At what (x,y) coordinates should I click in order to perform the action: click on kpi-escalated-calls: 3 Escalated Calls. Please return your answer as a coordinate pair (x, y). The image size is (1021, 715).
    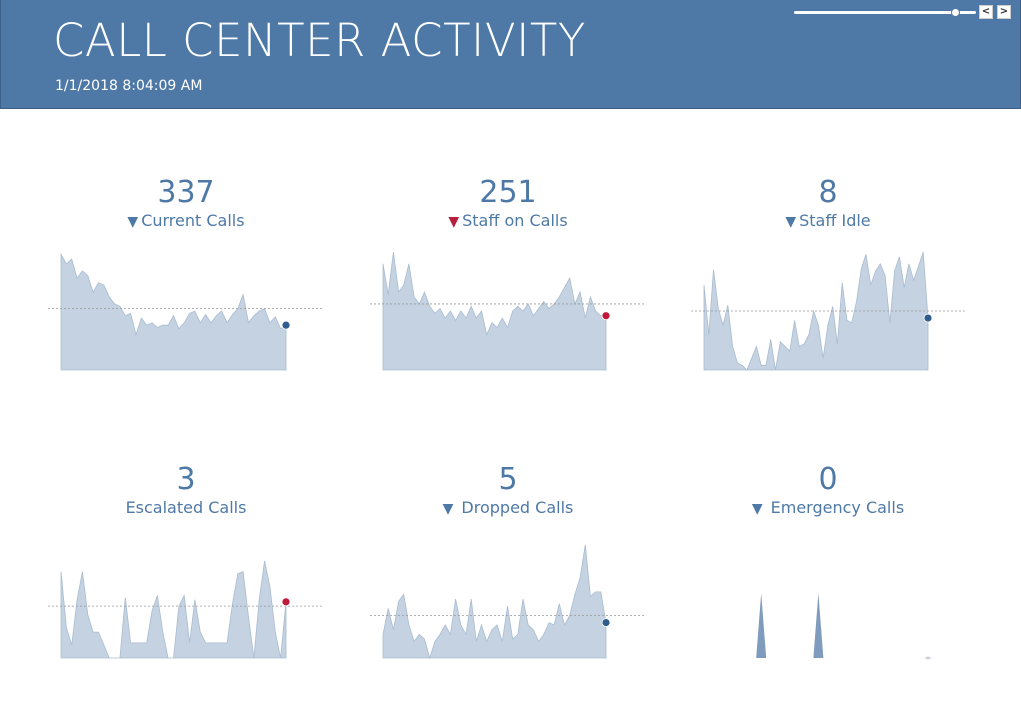
    Looking at the image, I should click on (186, 491).